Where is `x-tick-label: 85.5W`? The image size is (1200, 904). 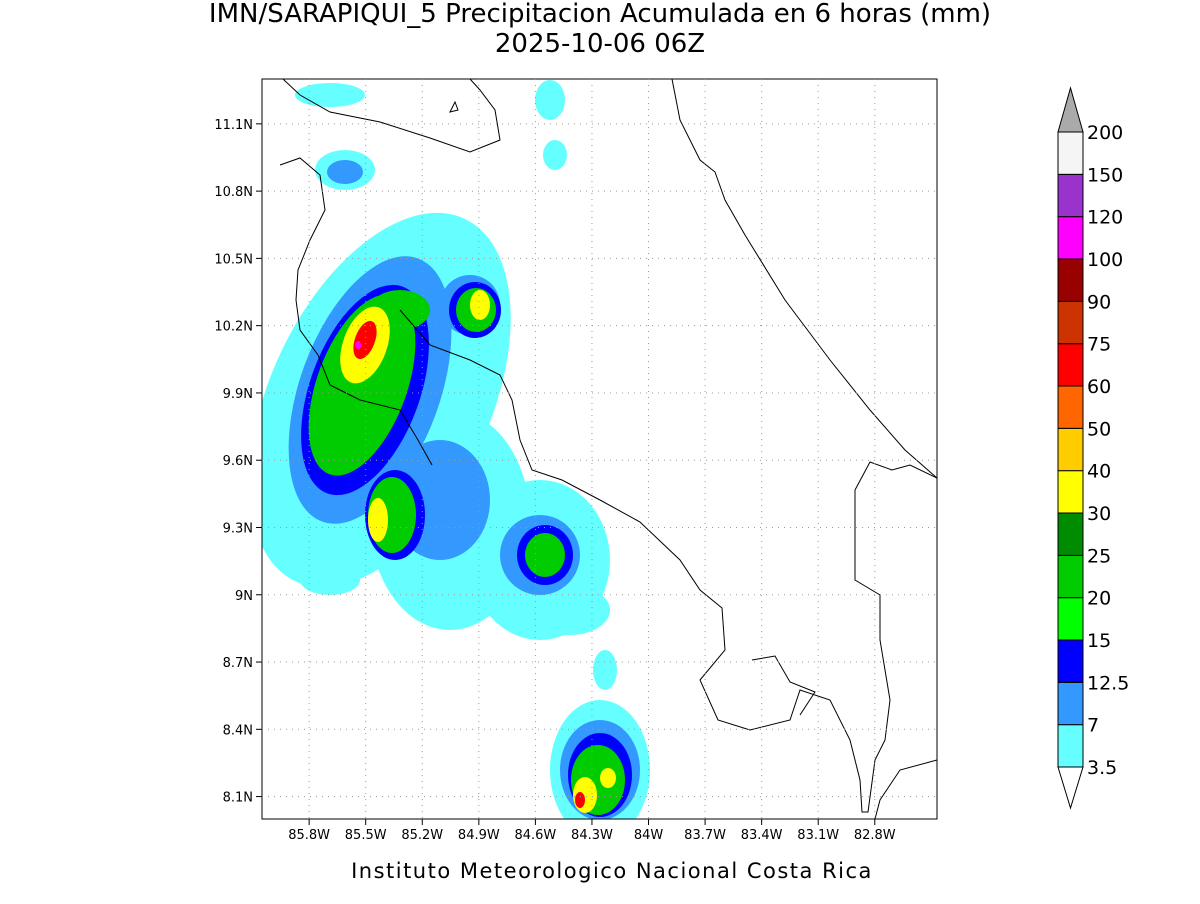
x-tick-label: 85.5W is located at coordinates (366, 835).